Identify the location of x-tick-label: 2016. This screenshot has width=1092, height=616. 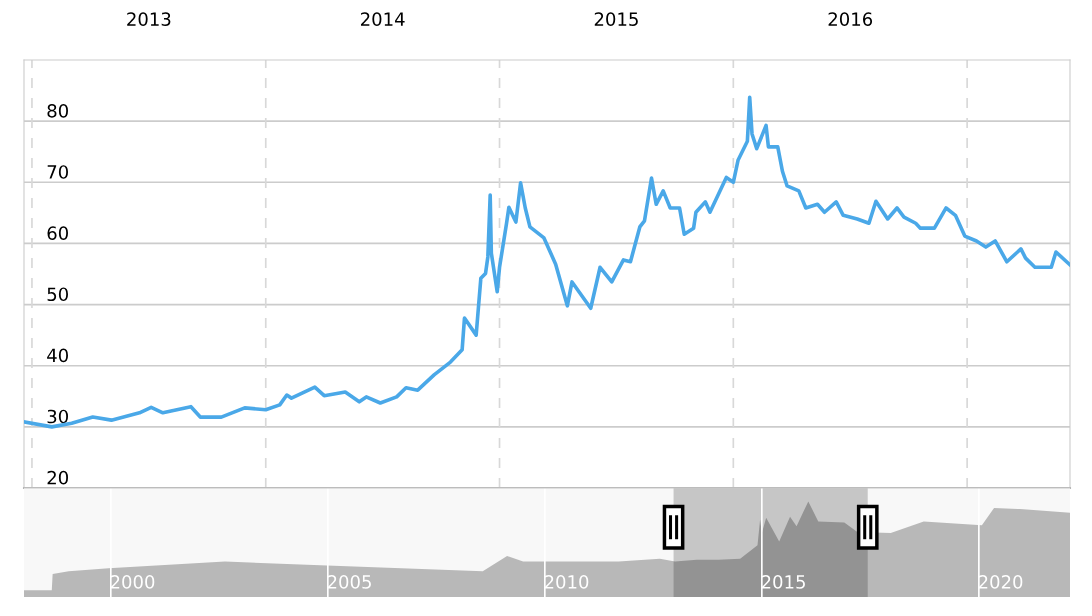
(850, 19).